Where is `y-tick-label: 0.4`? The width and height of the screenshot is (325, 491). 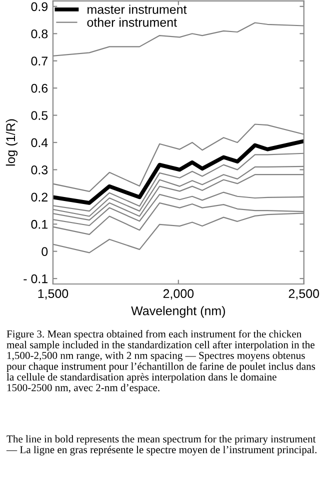
y-tick-label: 0.4 is located at coordinates (39, 143).